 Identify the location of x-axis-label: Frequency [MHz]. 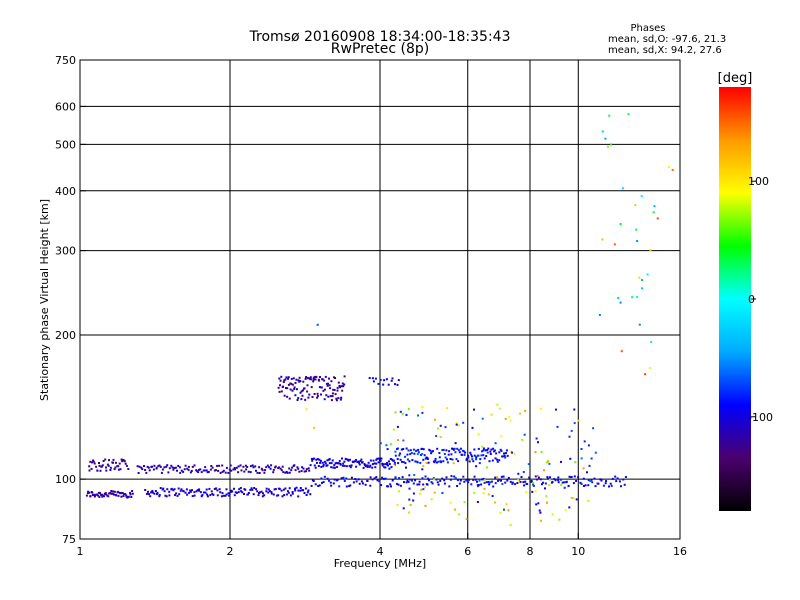
(380, 563).